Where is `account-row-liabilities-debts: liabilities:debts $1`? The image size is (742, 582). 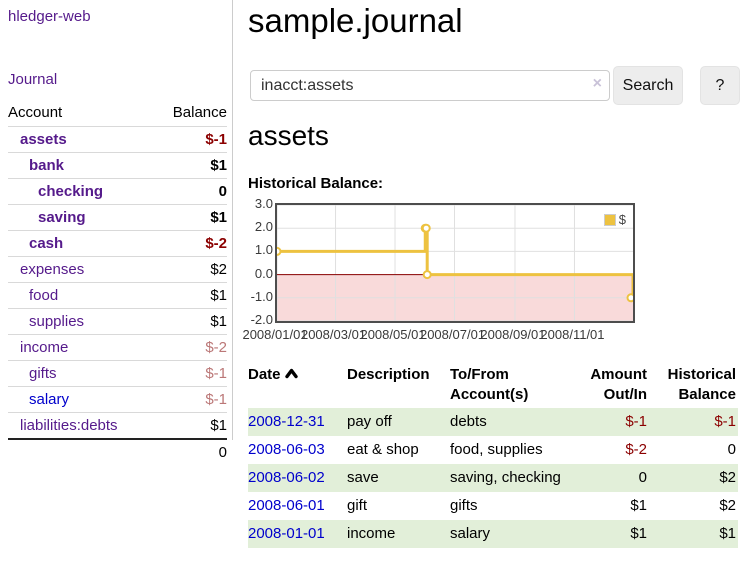
account-row-liabilities-debts: liabilities:debts $1 is located at coordinates (117, 425).